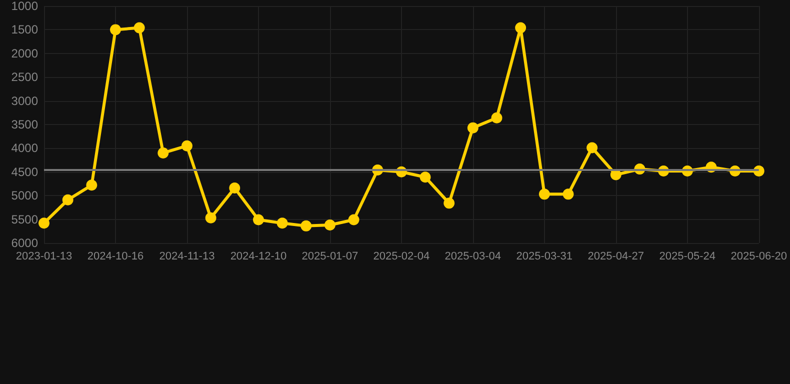 This screenshot has height=384, width=790. Describe the element at coordinates (24, 243) in the screenshot. I see `y-tick-label: 6000` at that location.